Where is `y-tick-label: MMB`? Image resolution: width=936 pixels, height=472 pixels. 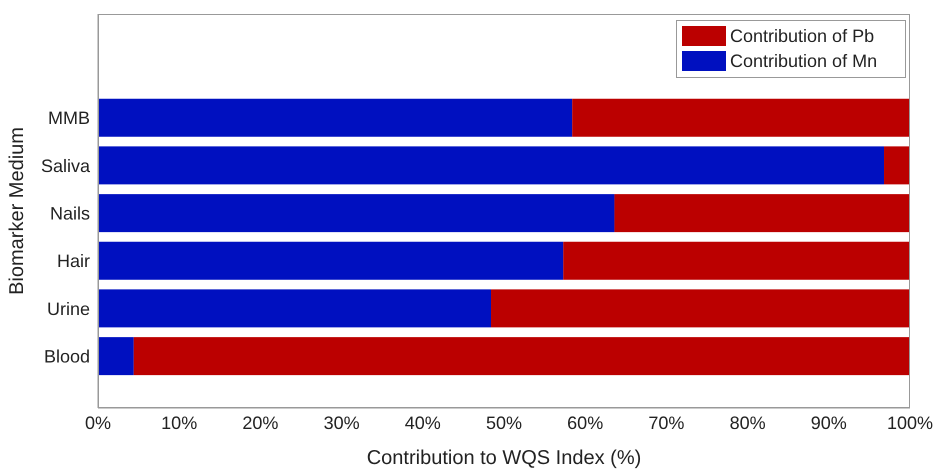
y-tick-label: MMB is located at coordinates (69, 118).